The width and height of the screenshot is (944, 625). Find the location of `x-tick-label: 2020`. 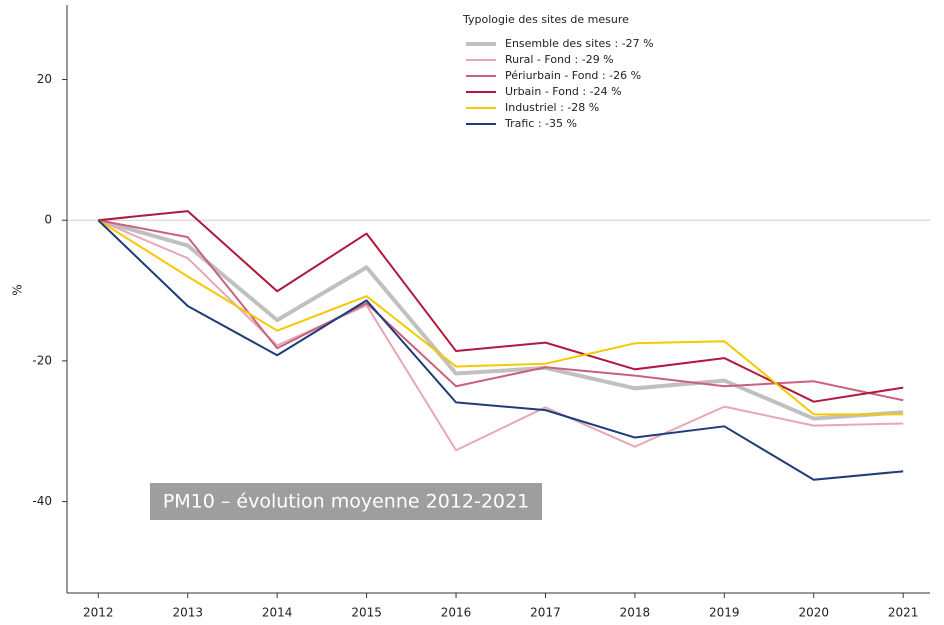

x-tick-label: 2020 is located at coordinates (813, 613).